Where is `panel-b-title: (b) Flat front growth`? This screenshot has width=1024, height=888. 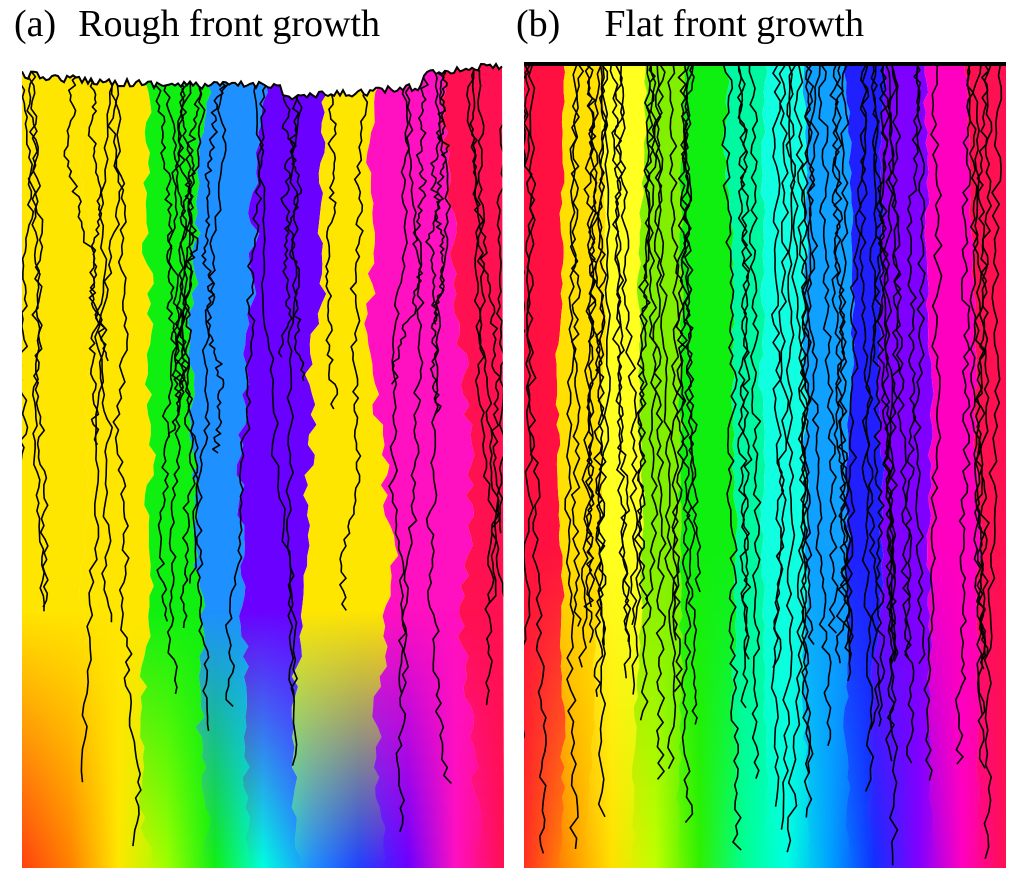
panel-b-title: (b) Flat front growth is located at coordinates (690, 26).